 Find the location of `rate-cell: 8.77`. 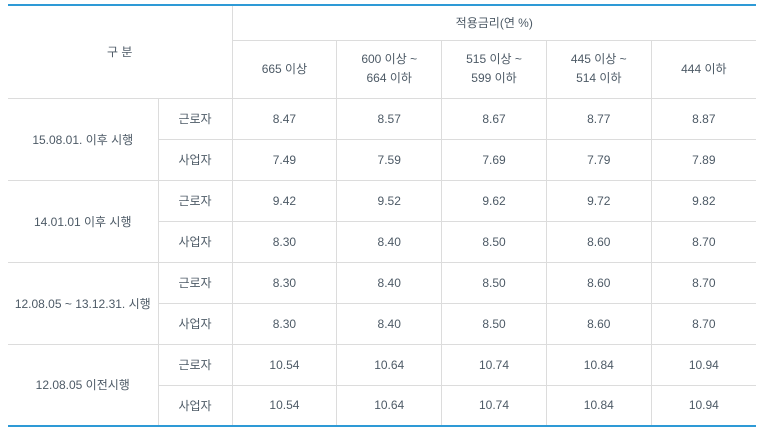

rate-cell: 8.77 is located at coordinates (598, 118).